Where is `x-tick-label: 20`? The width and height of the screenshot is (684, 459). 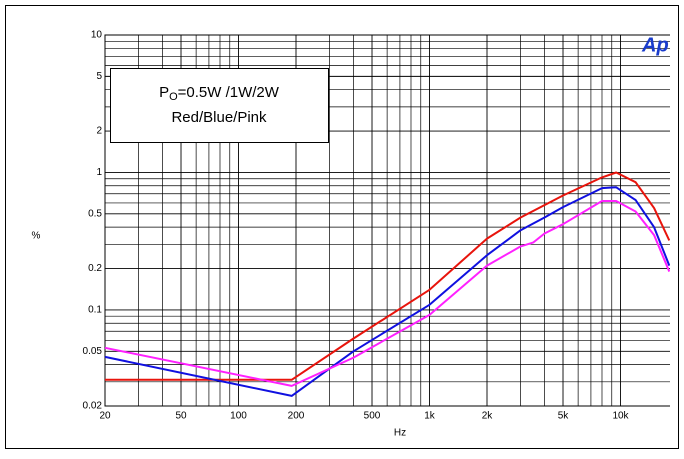
x-tick-label: 20 is located at coordinates (105, 416).